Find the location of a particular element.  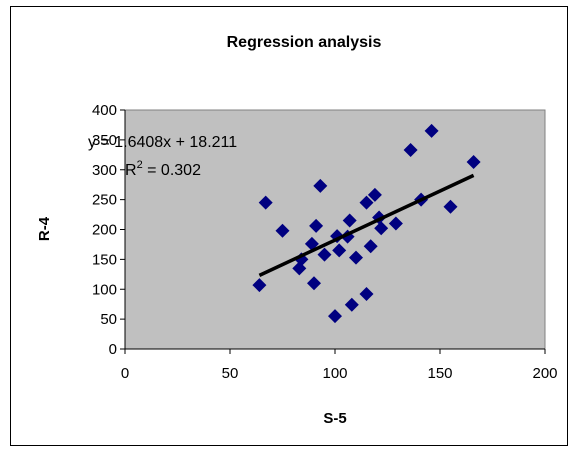

y-tick-label: 150 is located at coordinates (104, 259).